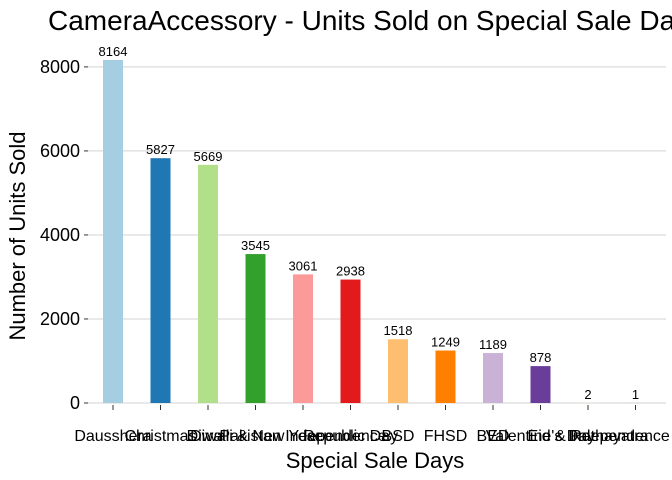 The width and height of the screenshot is (672, 480). I want to click on data-label: 5669, so click(208, 156).